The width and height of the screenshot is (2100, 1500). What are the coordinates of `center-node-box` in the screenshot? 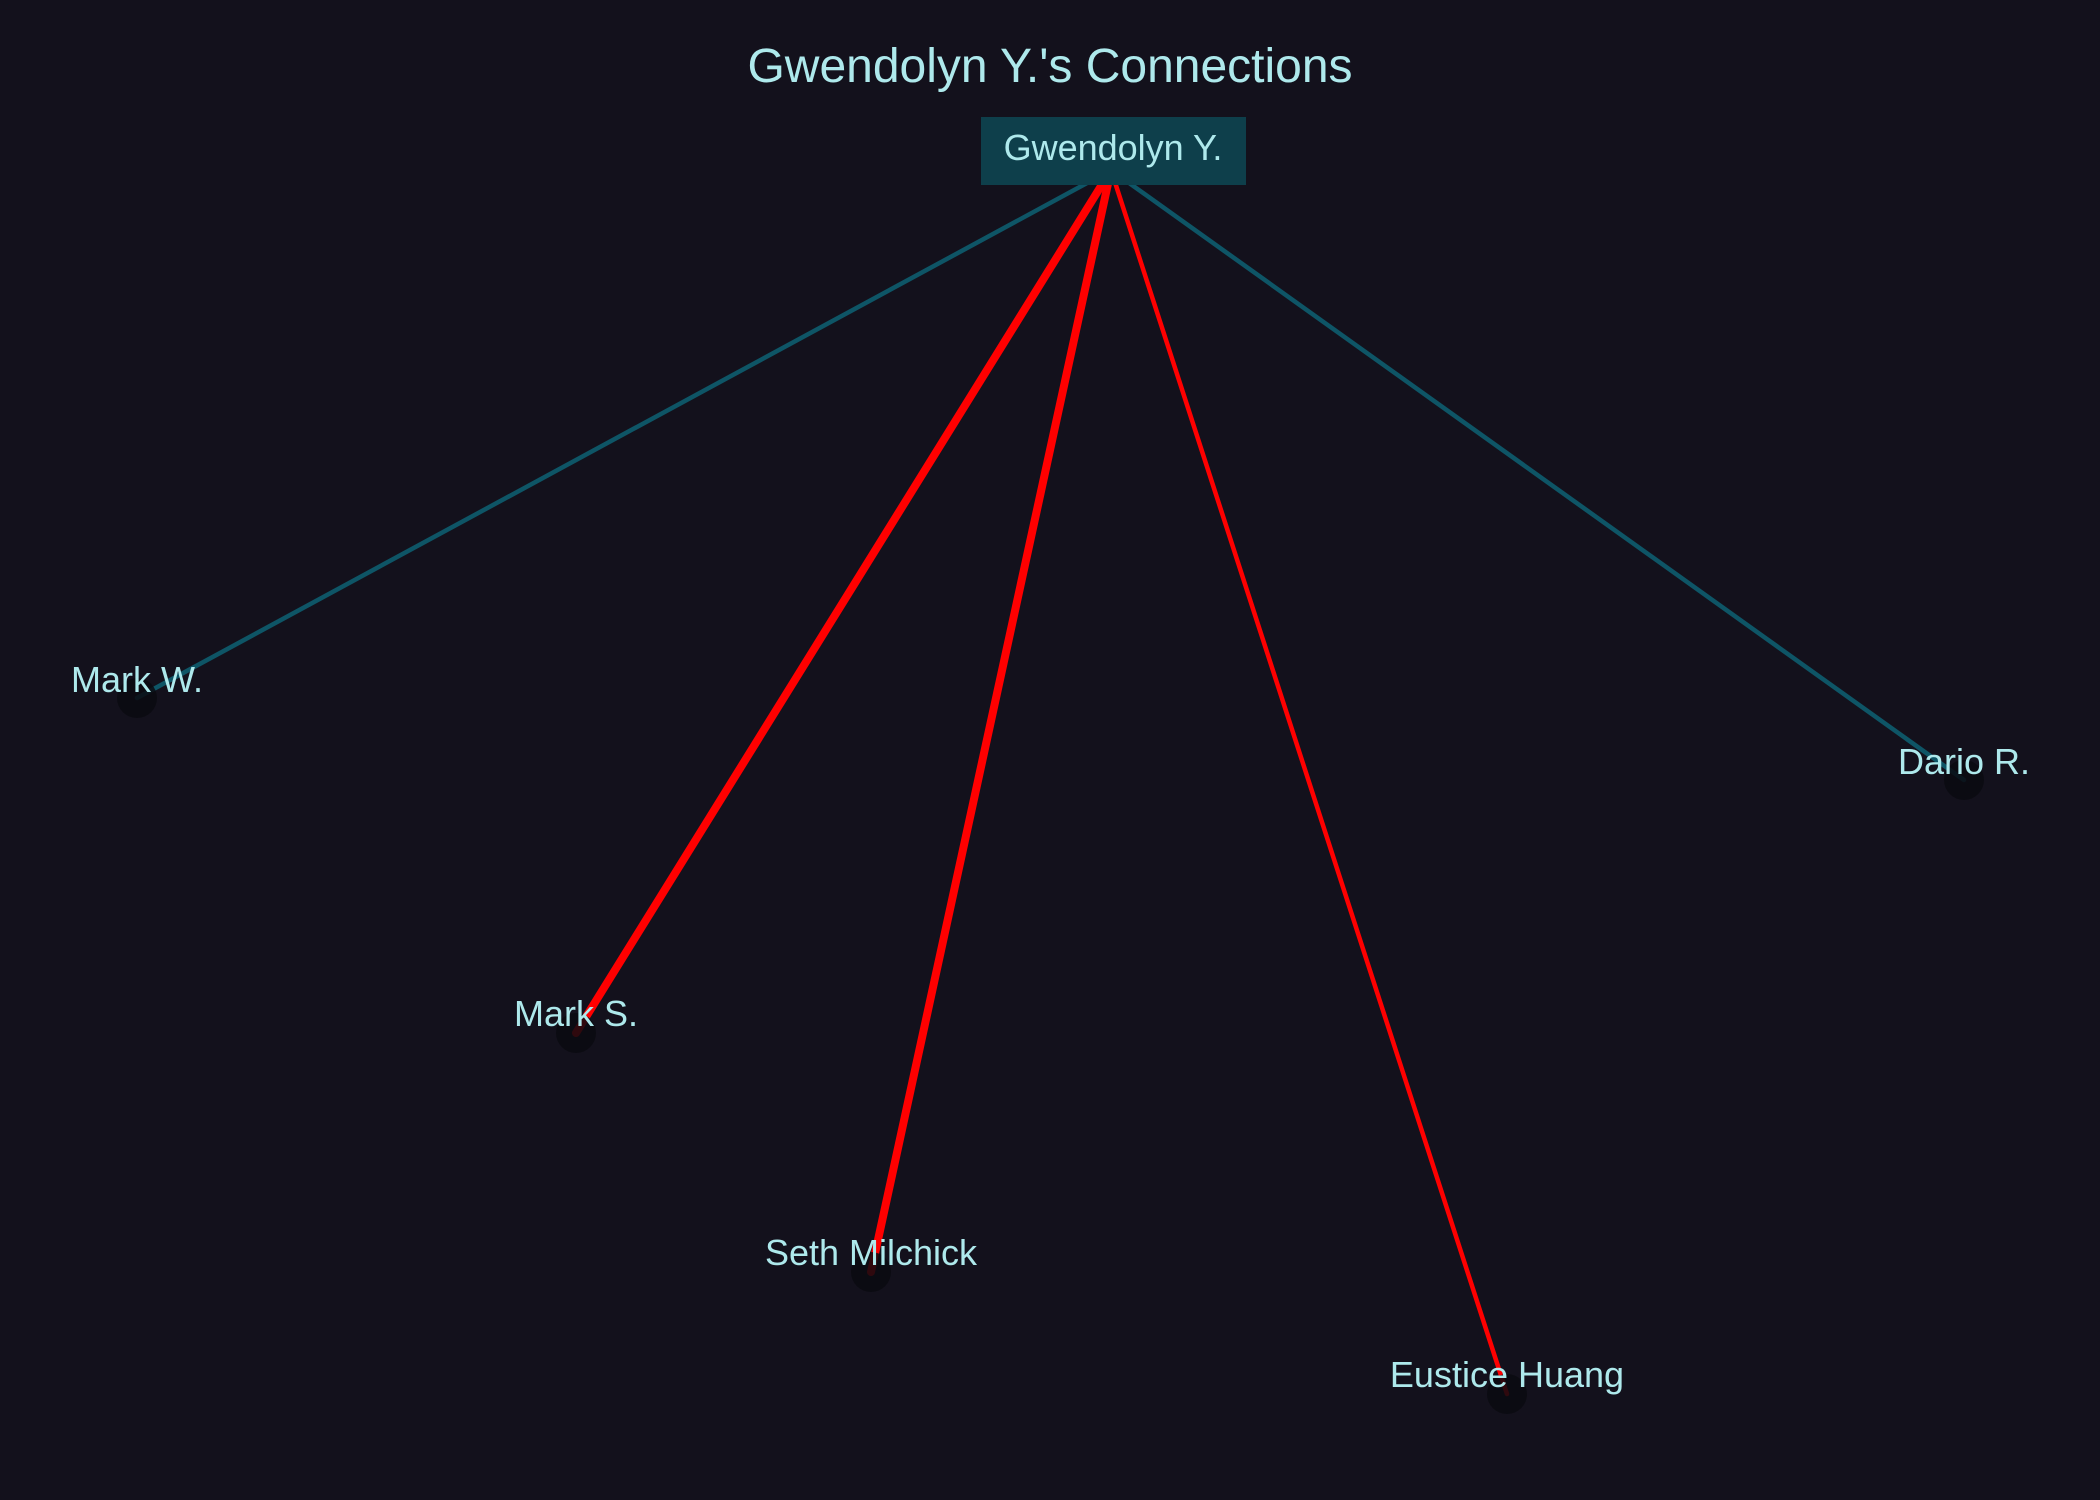 It's located at (1113, 151).